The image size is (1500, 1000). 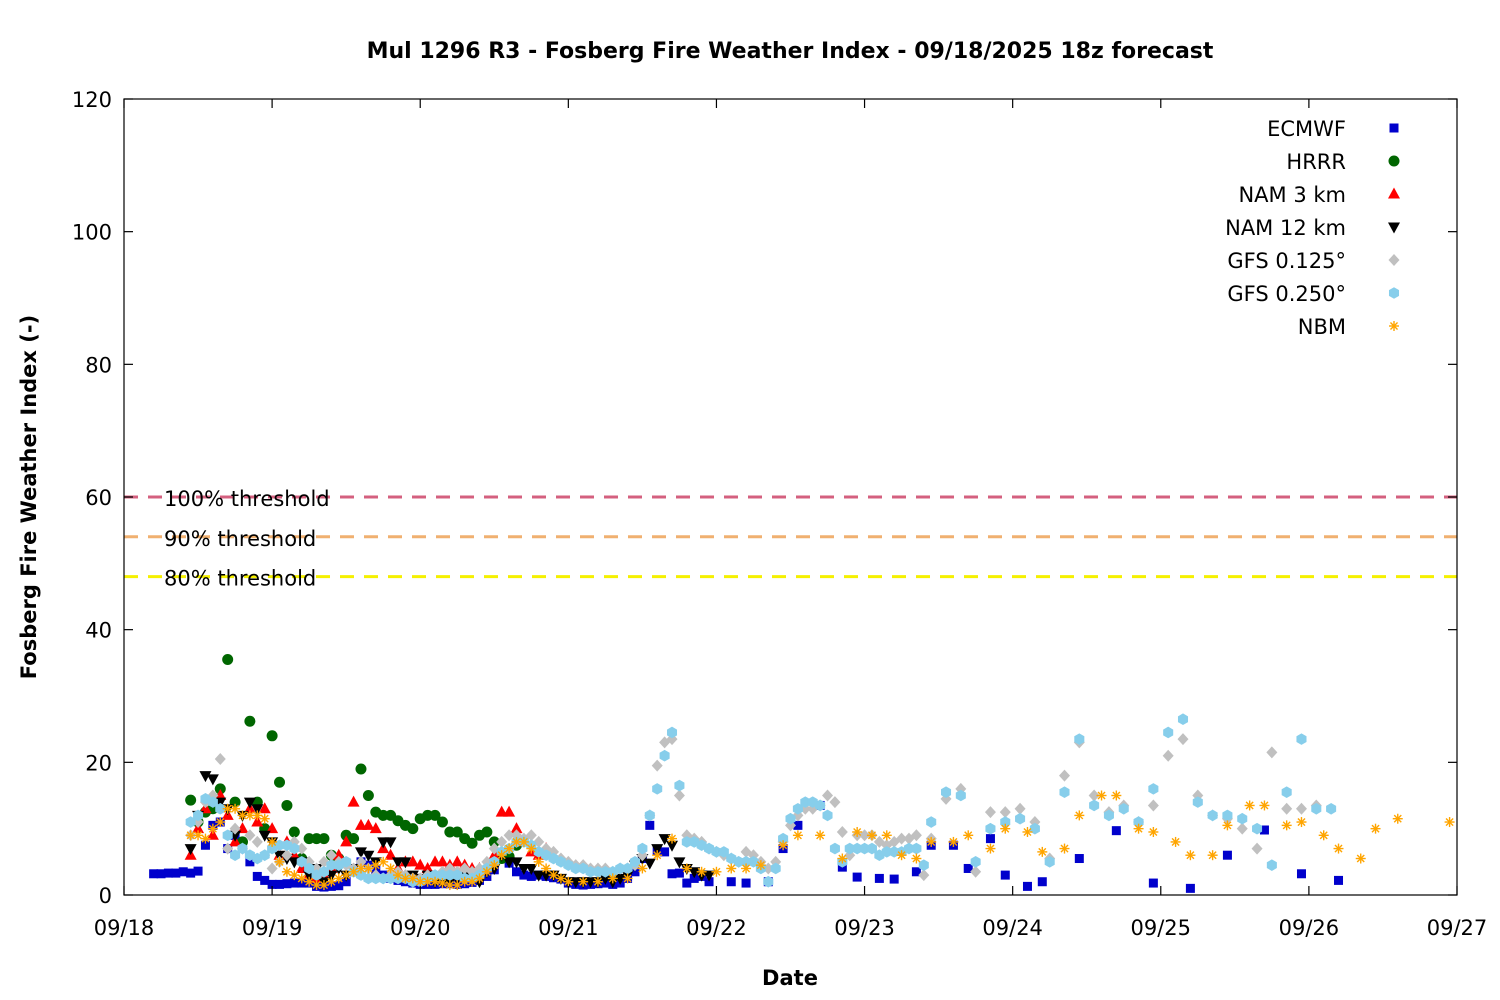 What do you see at coordinates (716, 928) in the screenshot?
I see `x-tick-label: 09/22` at bounding box center [716, 928].